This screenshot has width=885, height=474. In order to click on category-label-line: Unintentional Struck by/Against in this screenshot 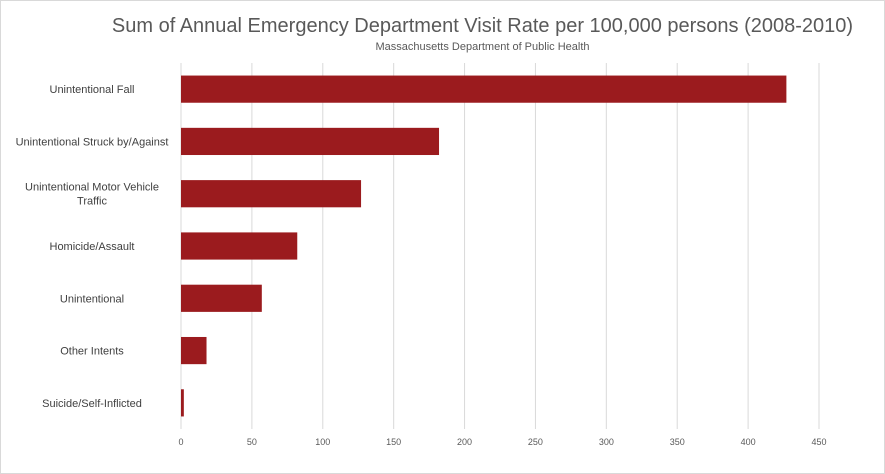, I will do `click(92, 142)`.